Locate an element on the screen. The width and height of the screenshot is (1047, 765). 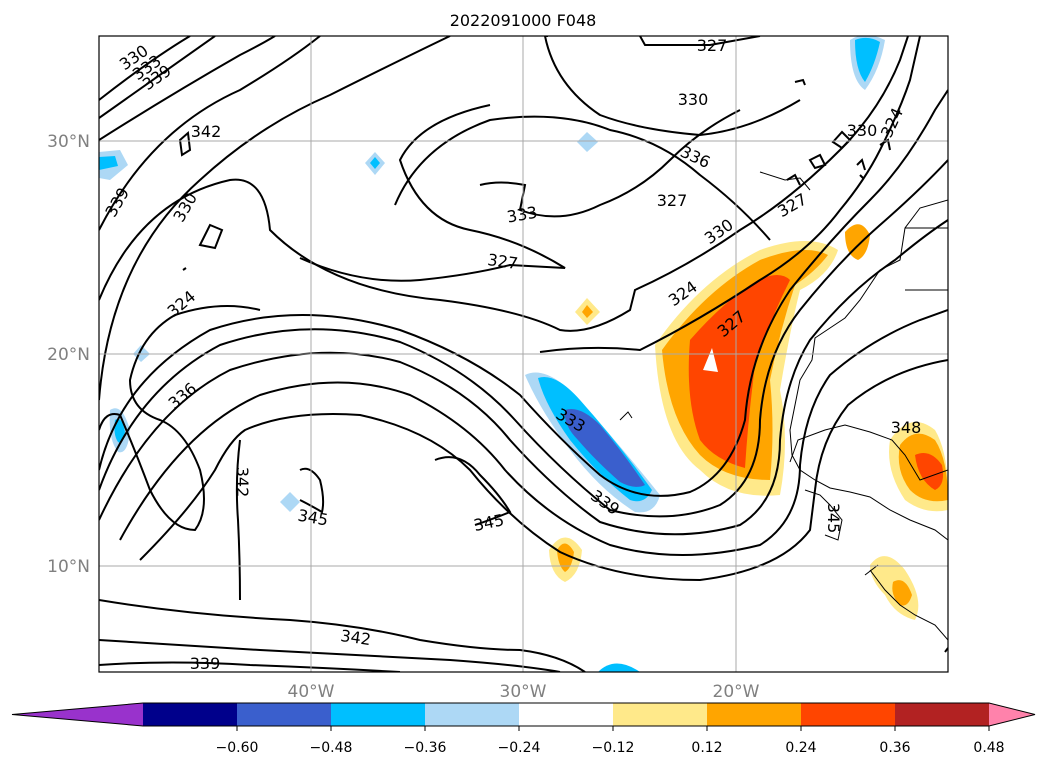
contour-label: 339 is located at coordinates (205, 663).